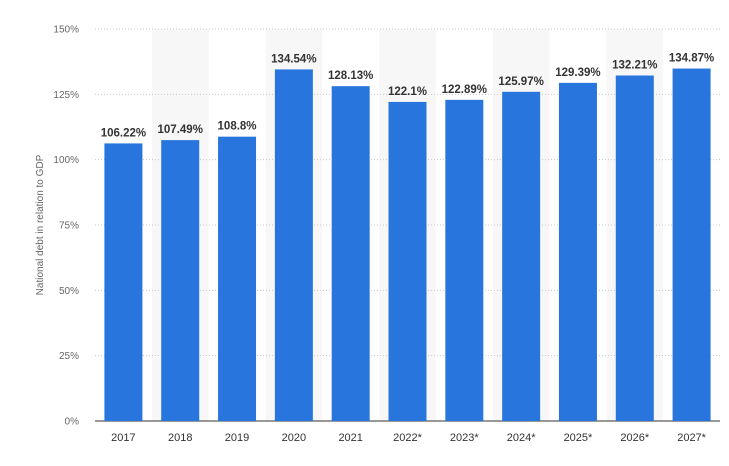  I want to click on x-tick-label-2027*: 2027*, so click(691, 438).